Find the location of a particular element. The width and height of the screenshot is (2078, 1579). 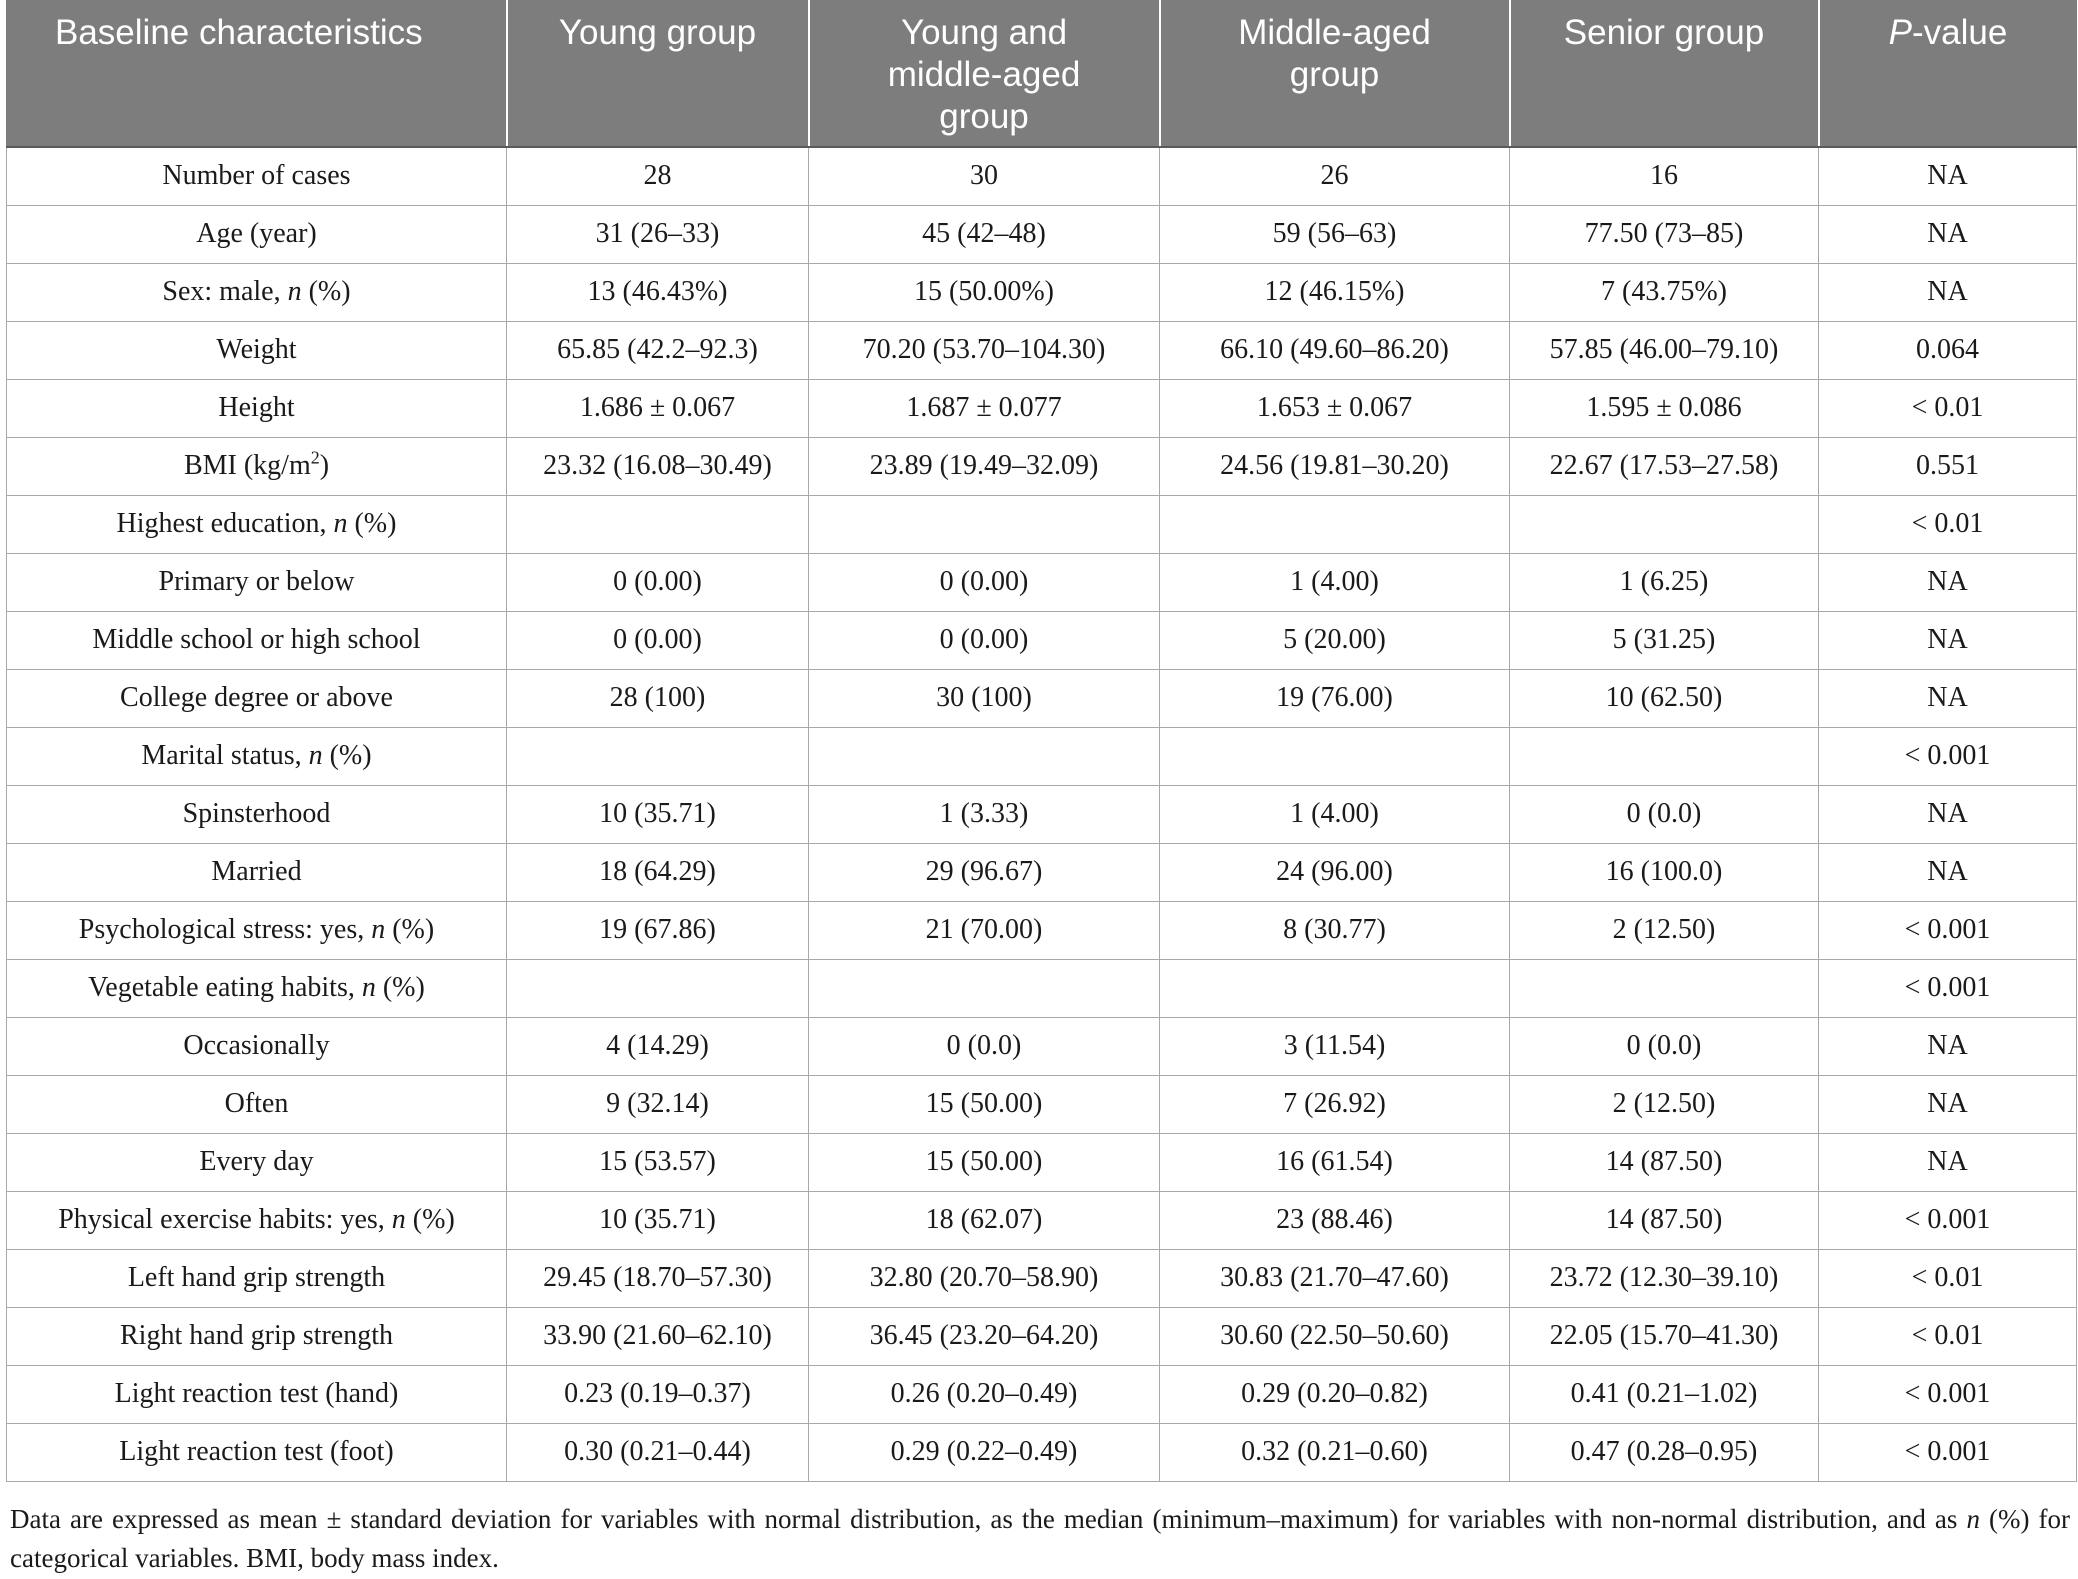

header-young-middle-aged-group: Young and middle-aged group is located at coordinates (983, 74).